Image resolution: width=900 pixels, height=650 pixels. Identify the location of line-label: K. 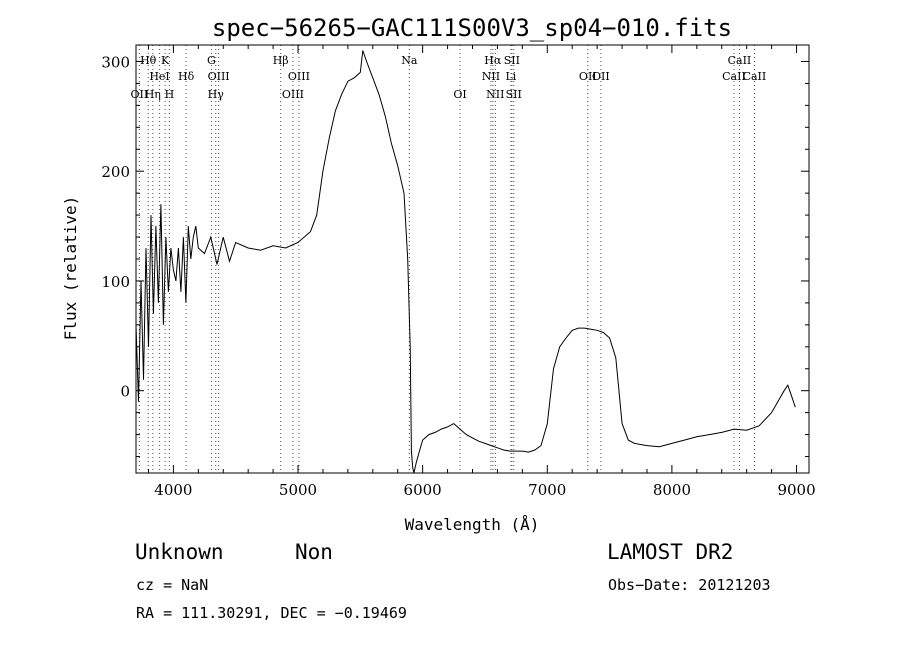
(165, 60).